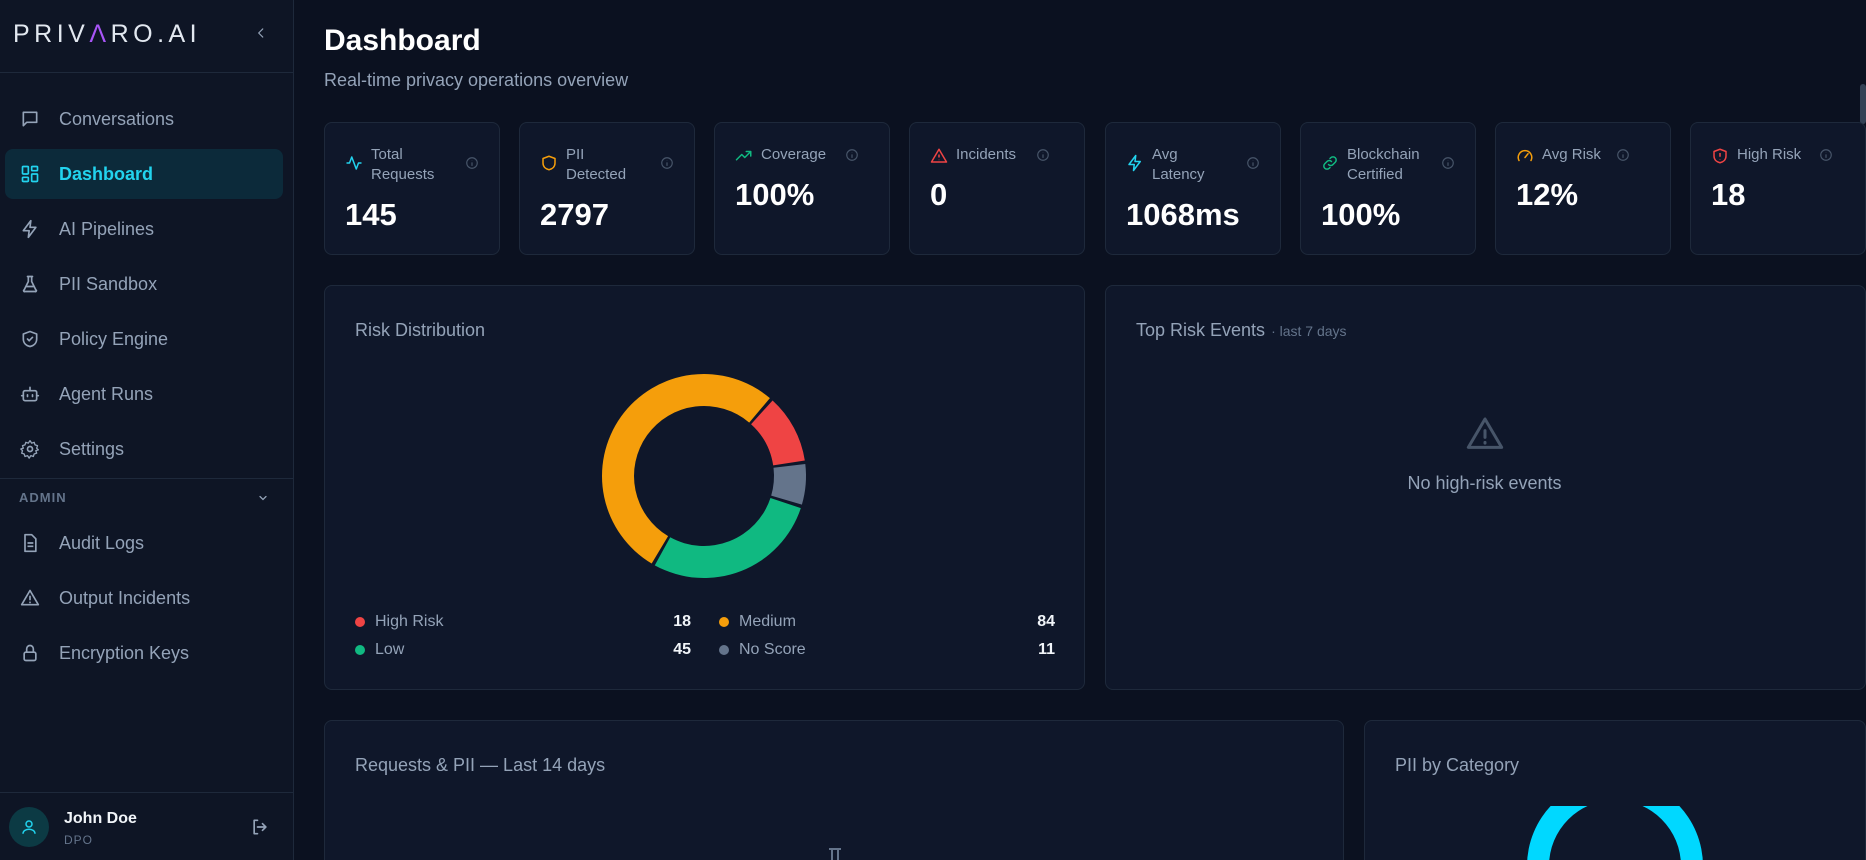 The width and height of the screenshot is (1866, 860). What do you see at coordinates (523, 650) in the screenshot?
I see `legend-item-low: Low 45` at bounding box center [523, 650].